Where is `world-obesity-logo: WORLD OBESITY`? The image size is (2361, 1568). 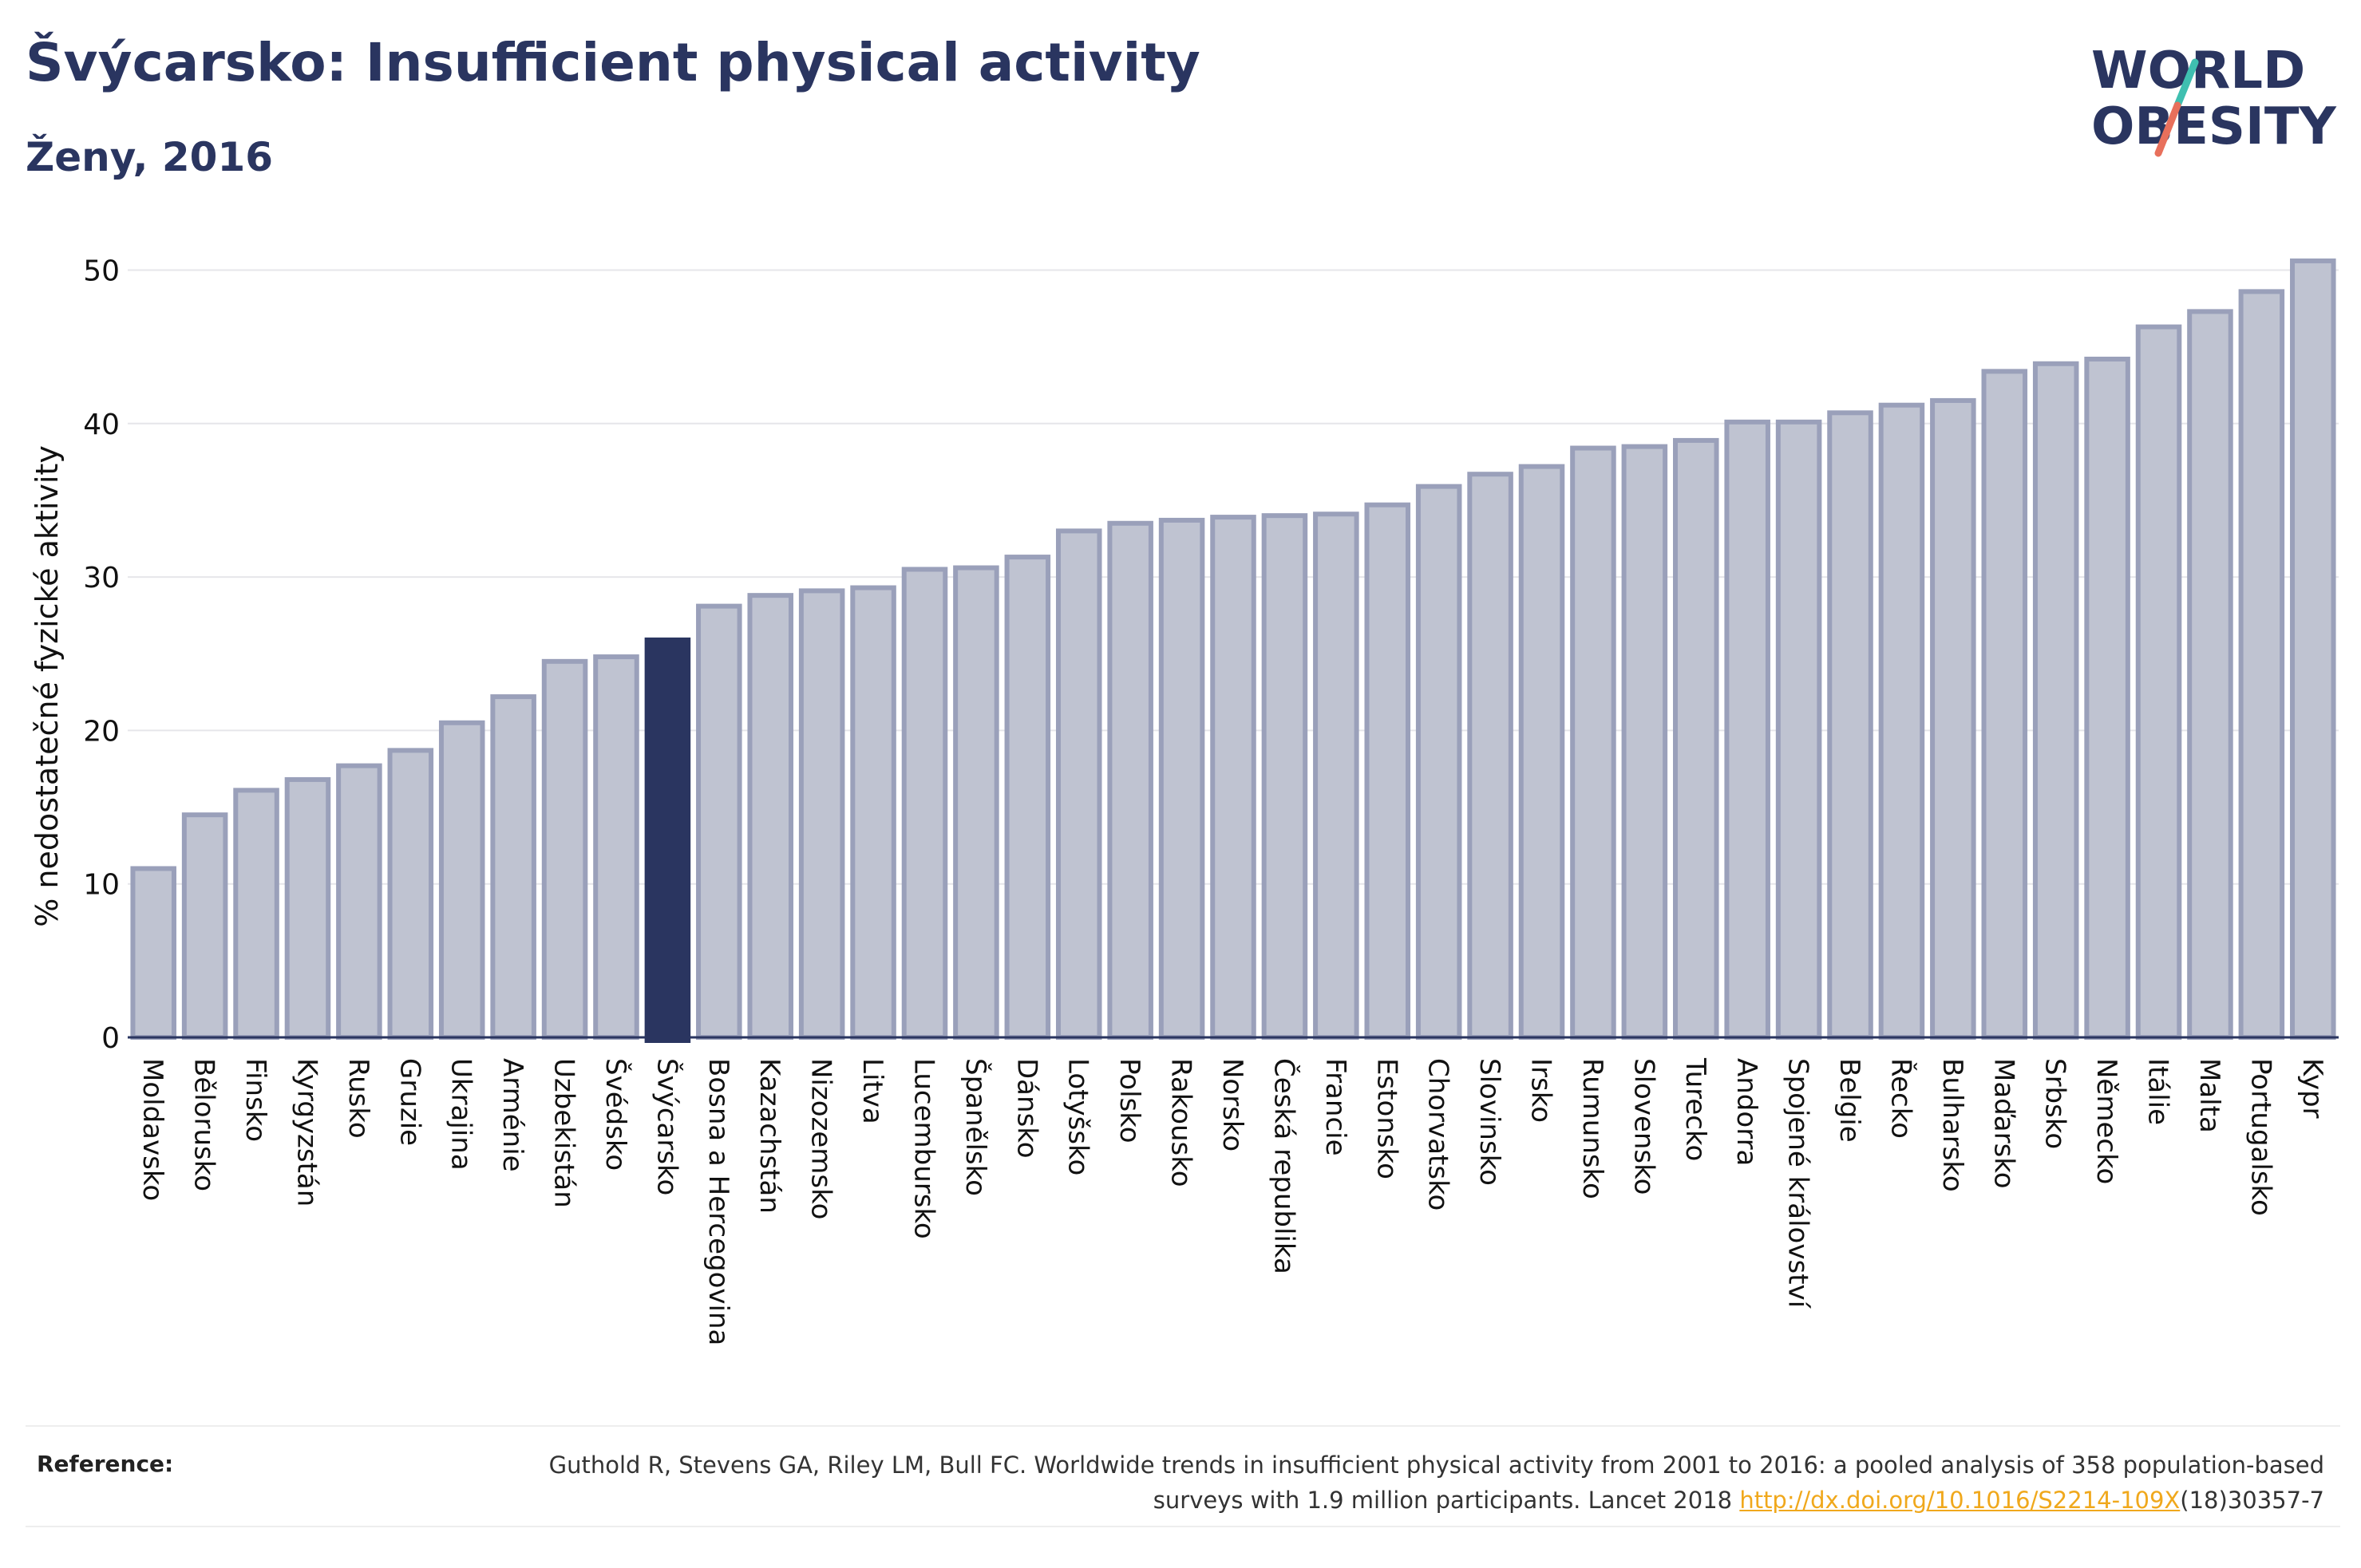 world-obesity-logo: WORLD OBESITY is located at coordinates (2213, 99).